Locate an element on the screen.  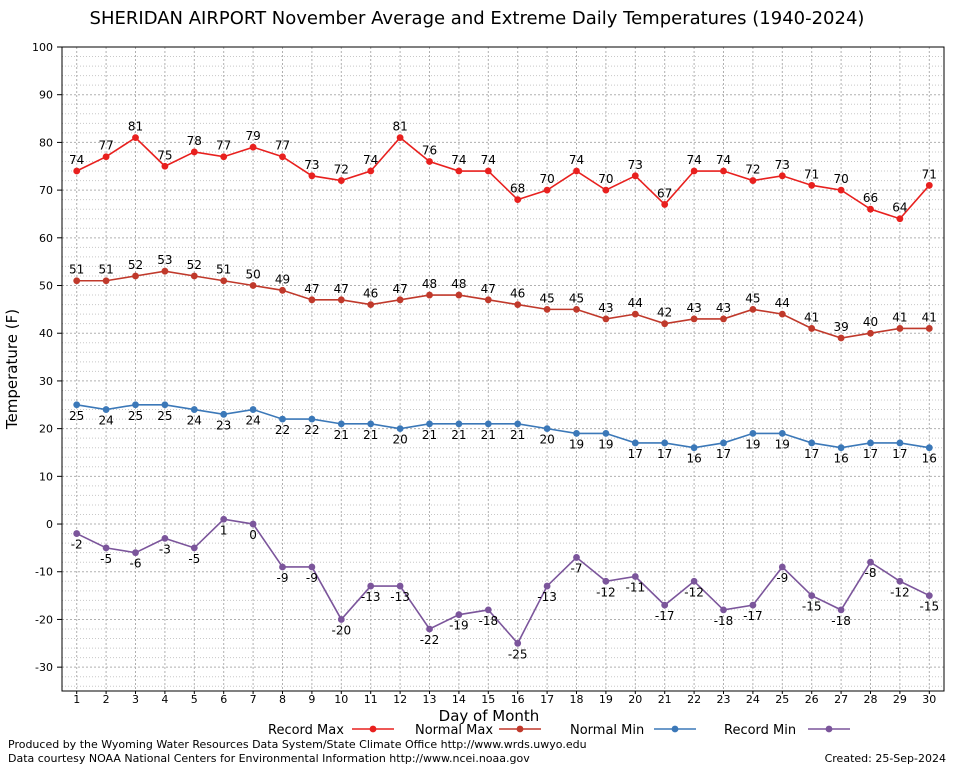
data-label: -22 is located at coordinates (430, 640).